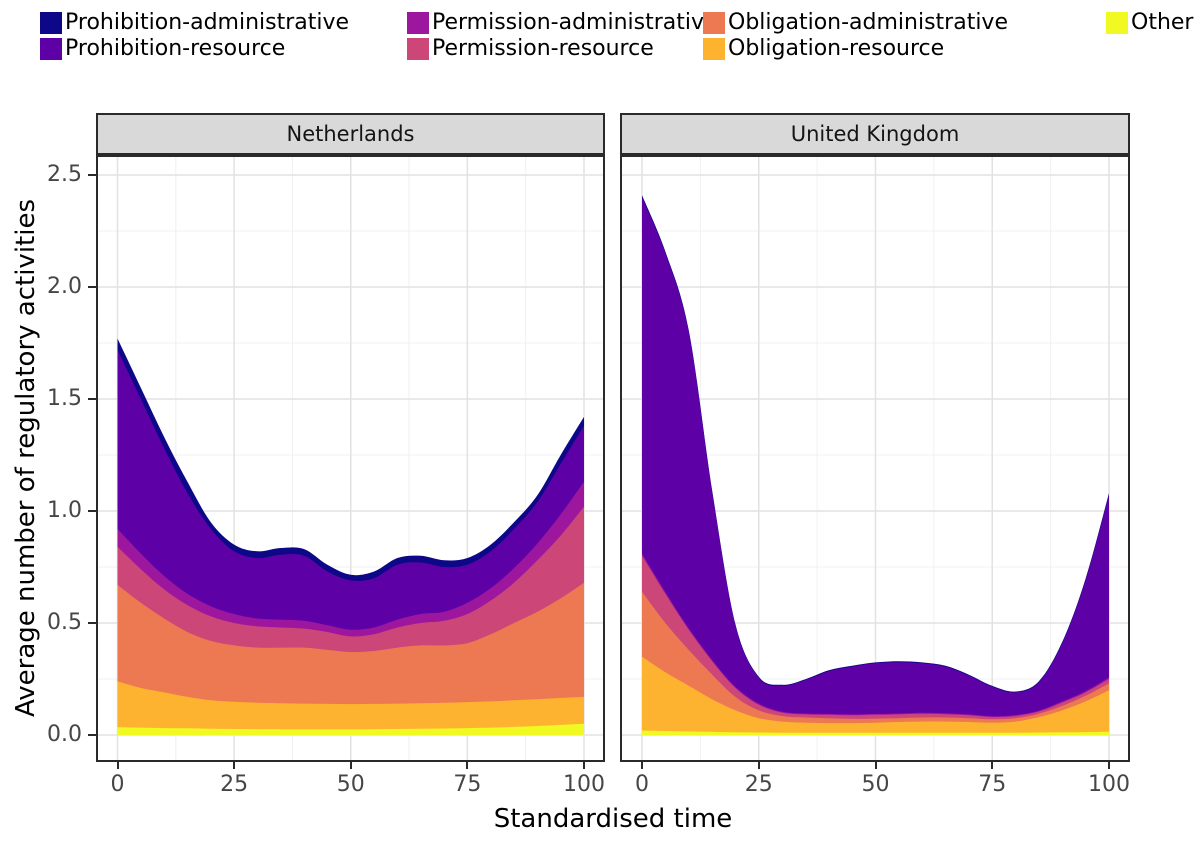 The image size is (1200, 847). I want to click on legend-item-label: Prohibition-administrative, so click(207, 22).